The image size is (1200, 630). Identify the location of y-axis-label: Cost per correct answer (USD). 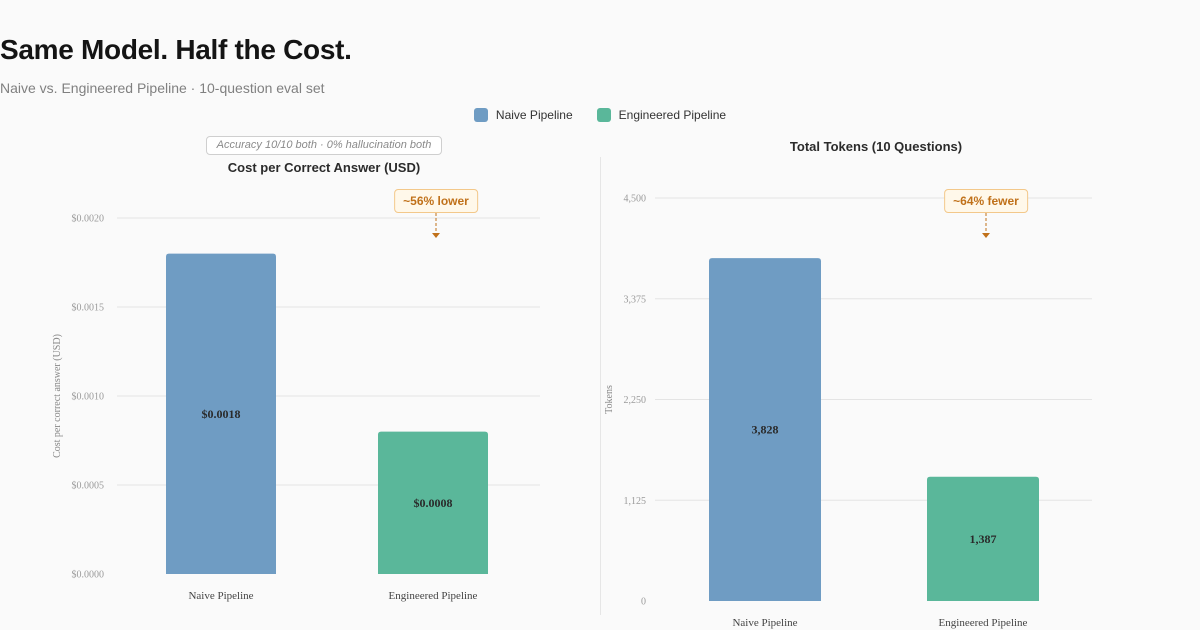
(57, 396).